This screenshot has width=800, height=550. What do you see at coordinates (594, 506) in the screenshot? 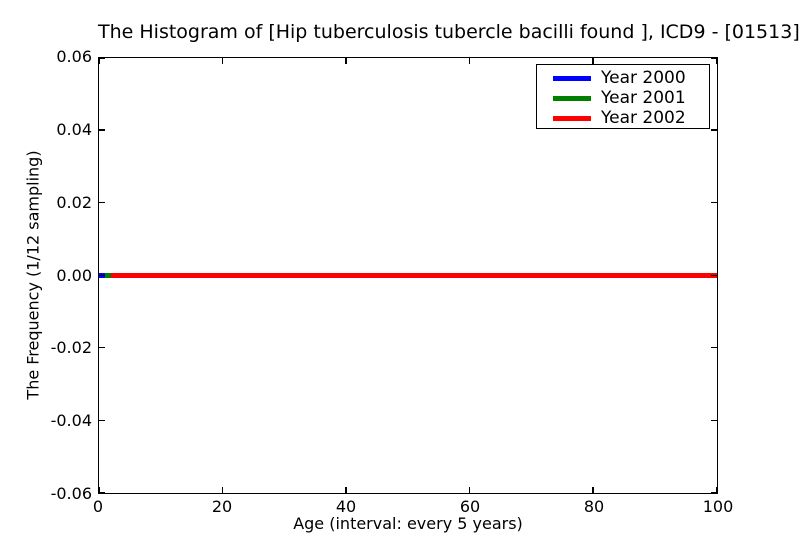
I see `x-tick-label: 80` at bounding box center [594, 506].